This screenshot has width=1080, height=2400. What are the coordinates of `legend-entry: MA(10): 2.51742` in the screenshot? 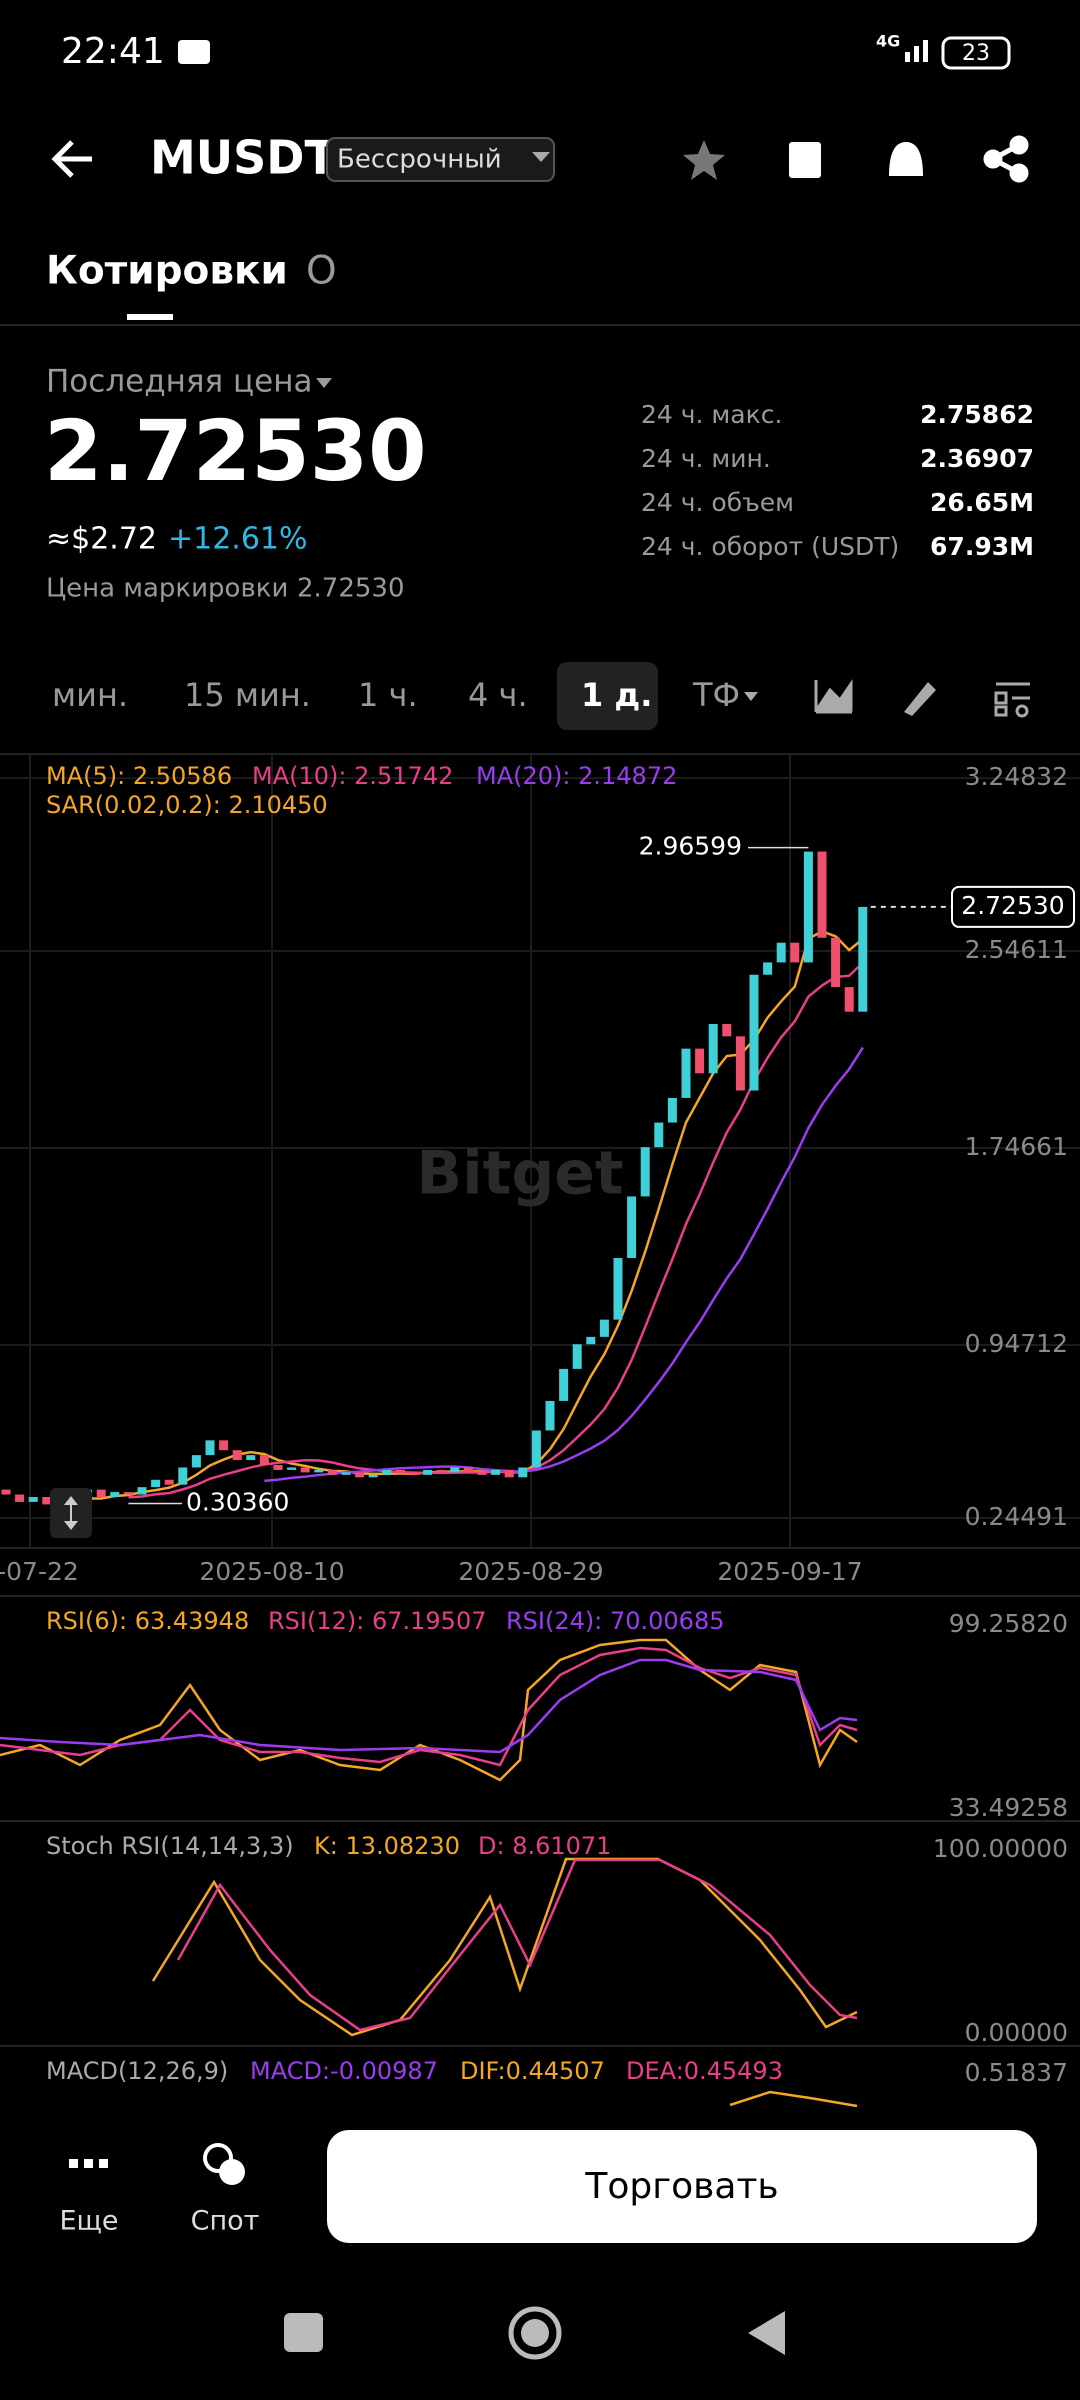 It's located at (352, 776).